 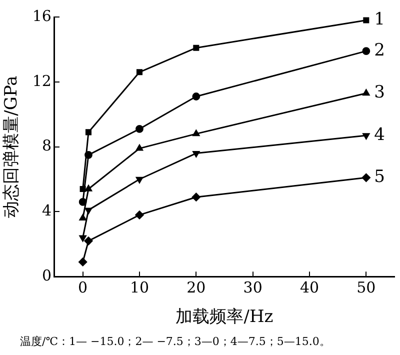 What do you see at coordinates (310, 287) in the screenshot?
I see `x-tick-label: 40` at bounding box center [310, 287].